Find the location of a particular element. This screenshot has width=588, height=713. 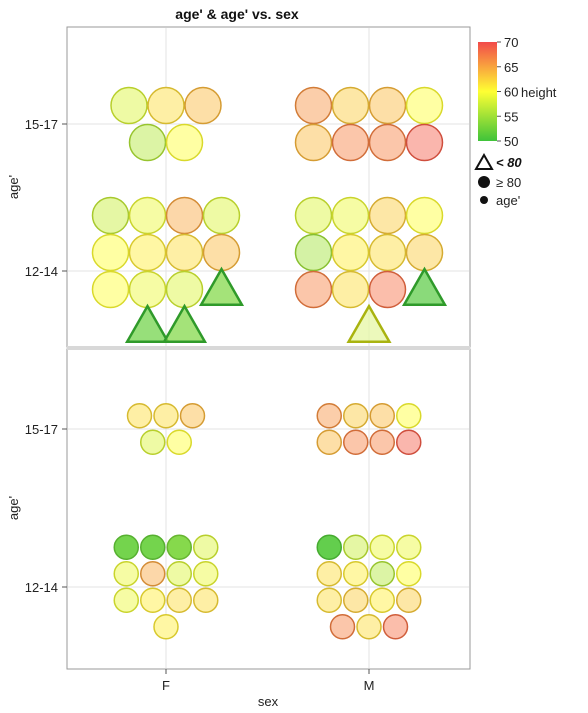

color-scale-tick-label: 65 is located at coordinates (511, 67).